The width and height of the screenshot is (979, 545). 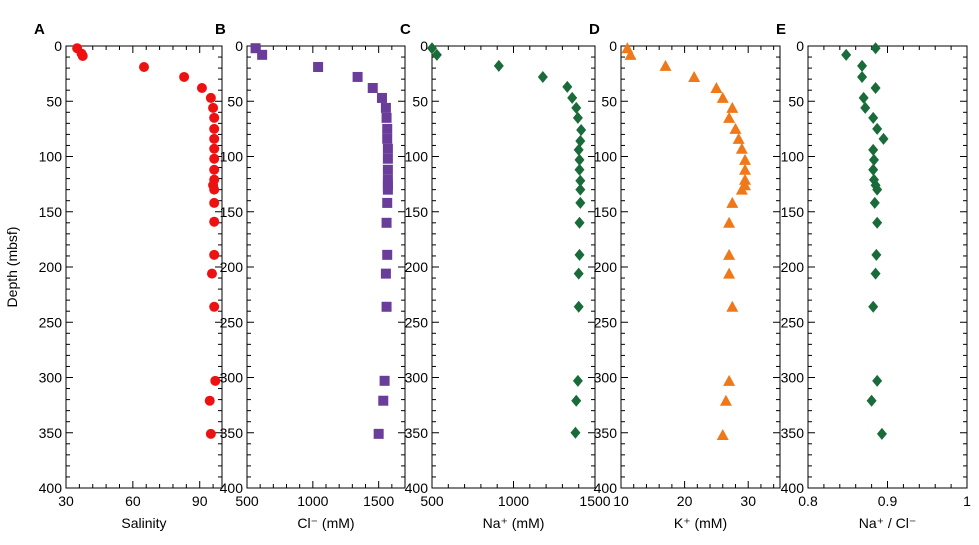 What do you see at coordinates (685, 501) in the screenshot?
I see `x-tick-label: 20` at bounding box center [685, 501].